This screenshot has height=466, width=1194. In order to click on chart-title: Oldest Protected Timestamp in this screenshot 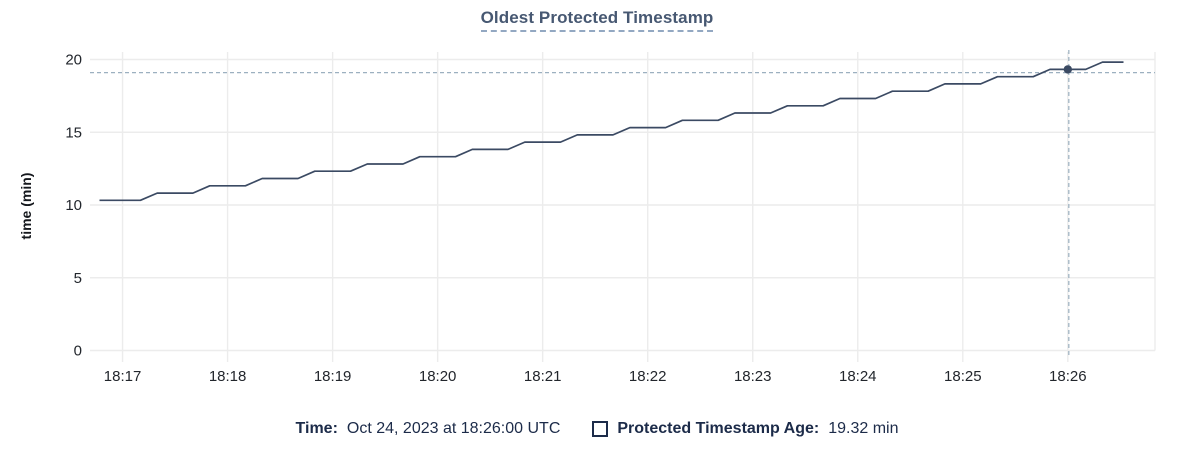, I will do `click(597, 20)`.